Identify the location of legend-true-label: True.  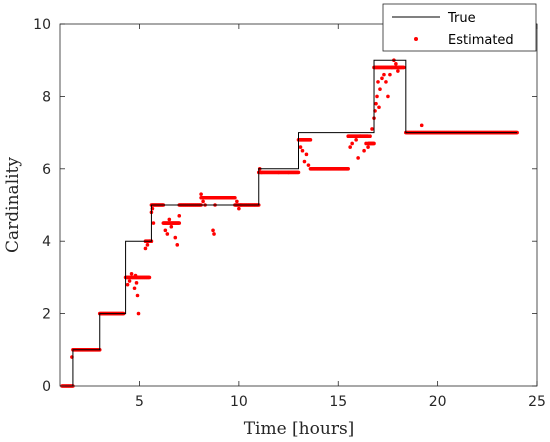
(461, 18).